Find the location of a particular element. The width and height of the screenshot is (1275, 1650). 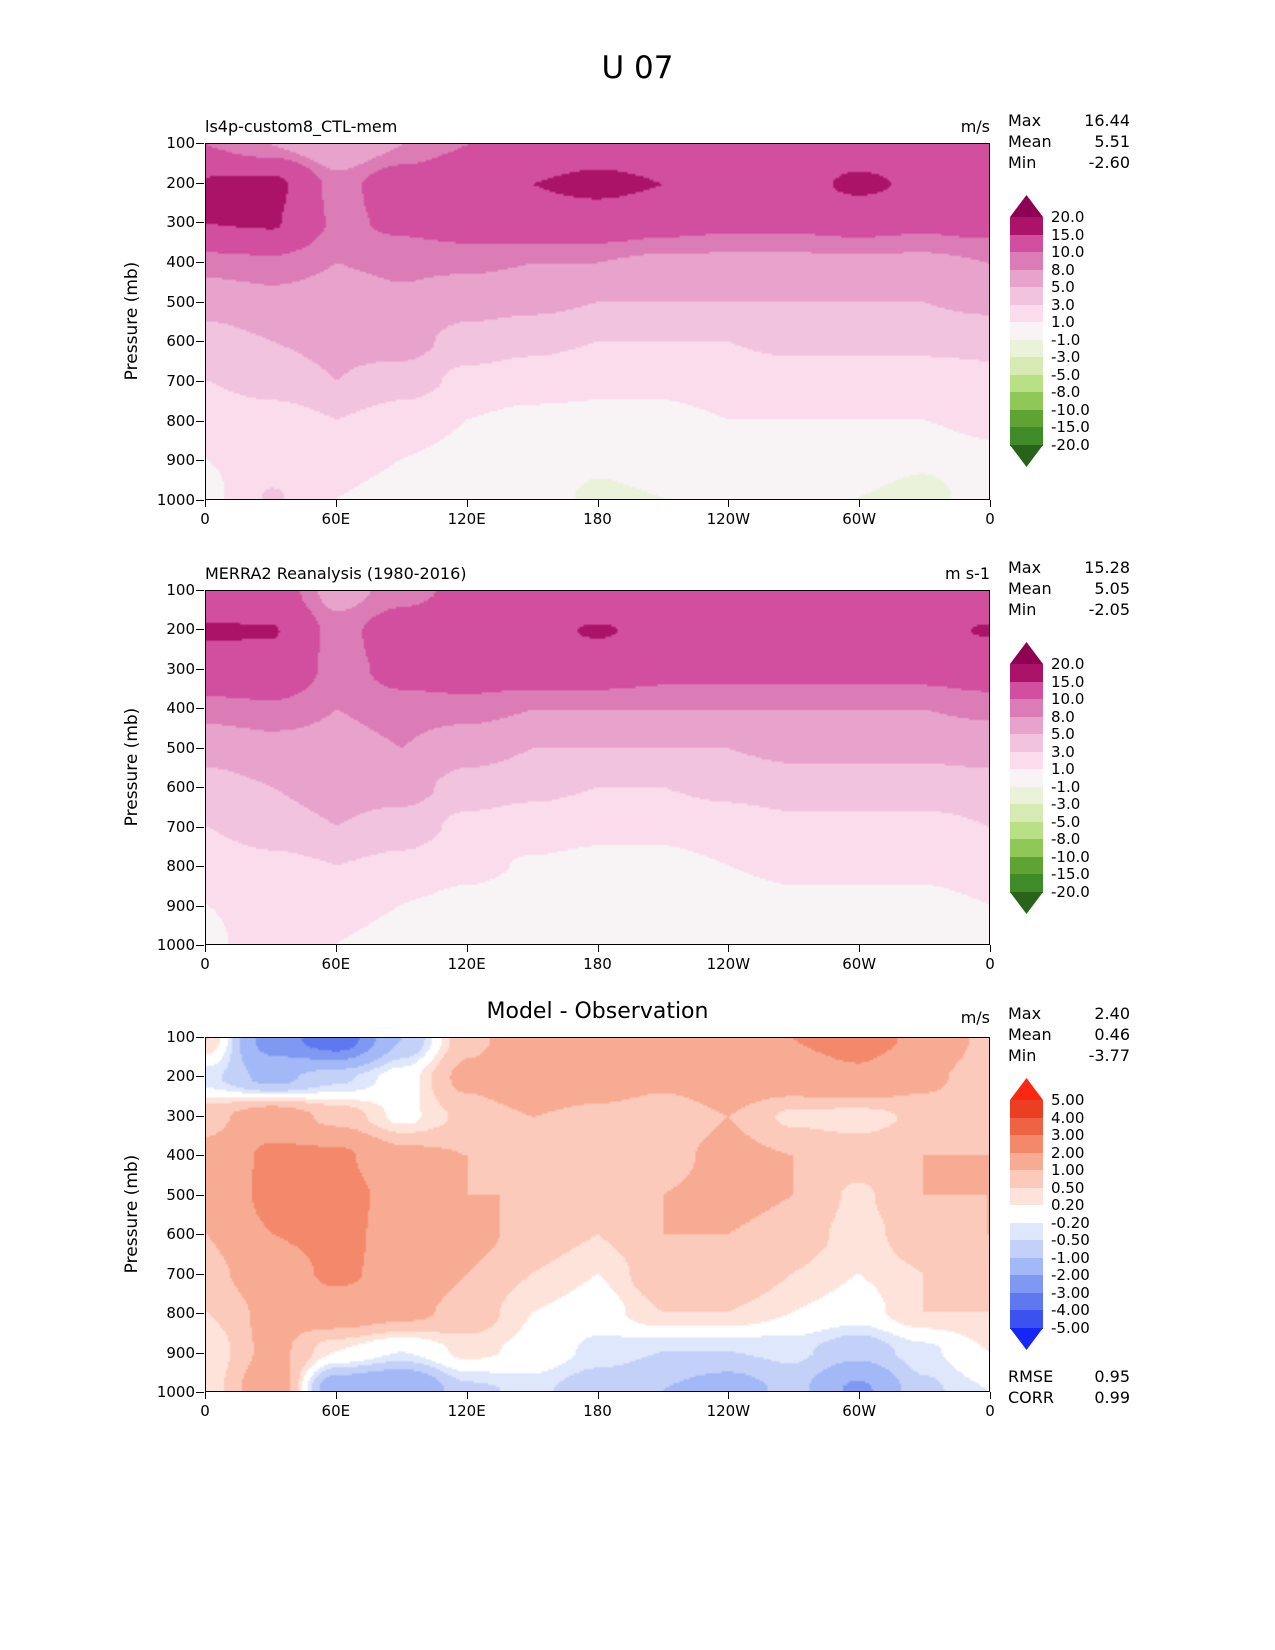

stats-difference: Max 2.40 Mean 0.46 Min -3.77 is located at coordinates (1069, 1034).